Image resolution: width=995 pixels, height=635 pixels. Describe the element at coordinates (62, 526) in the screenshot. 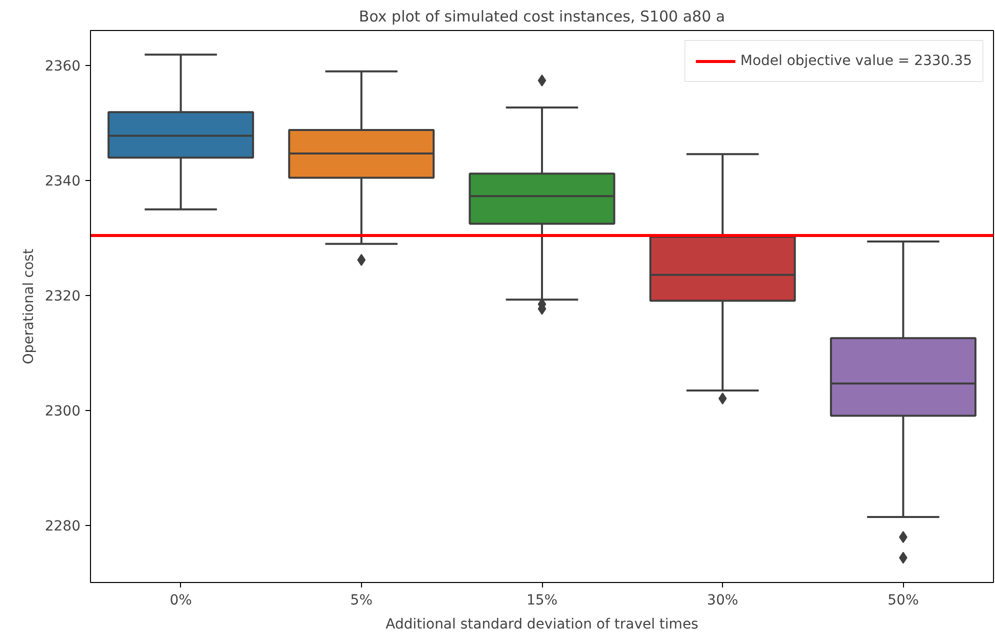

I see `y-tick-label: 2280` at that location.